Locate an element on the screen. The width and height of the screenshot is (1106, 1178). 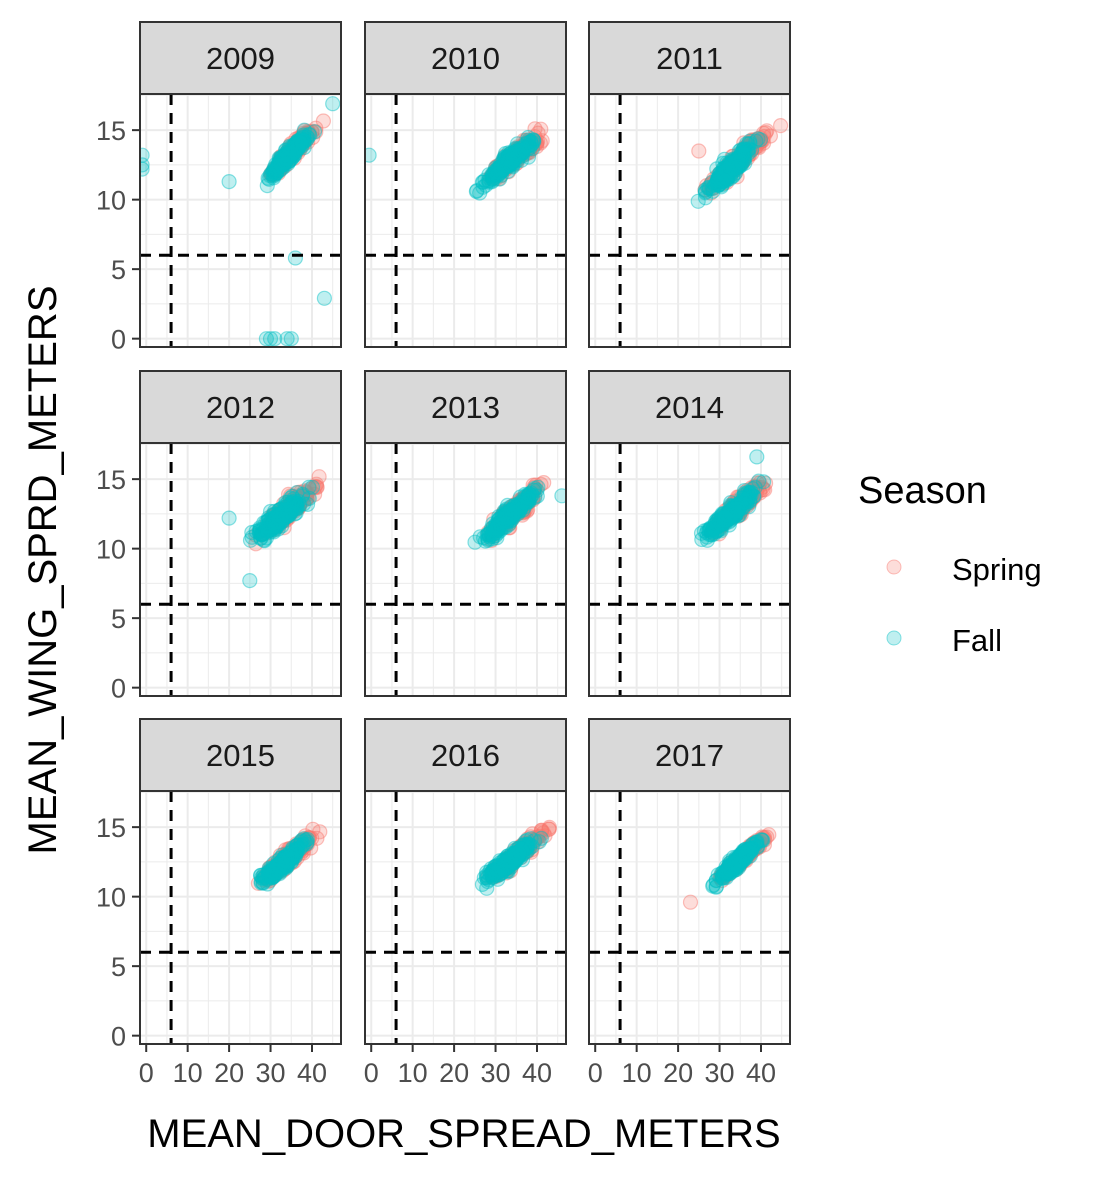
facet-strip-label: 2012 is located at coordinates (240, 407).